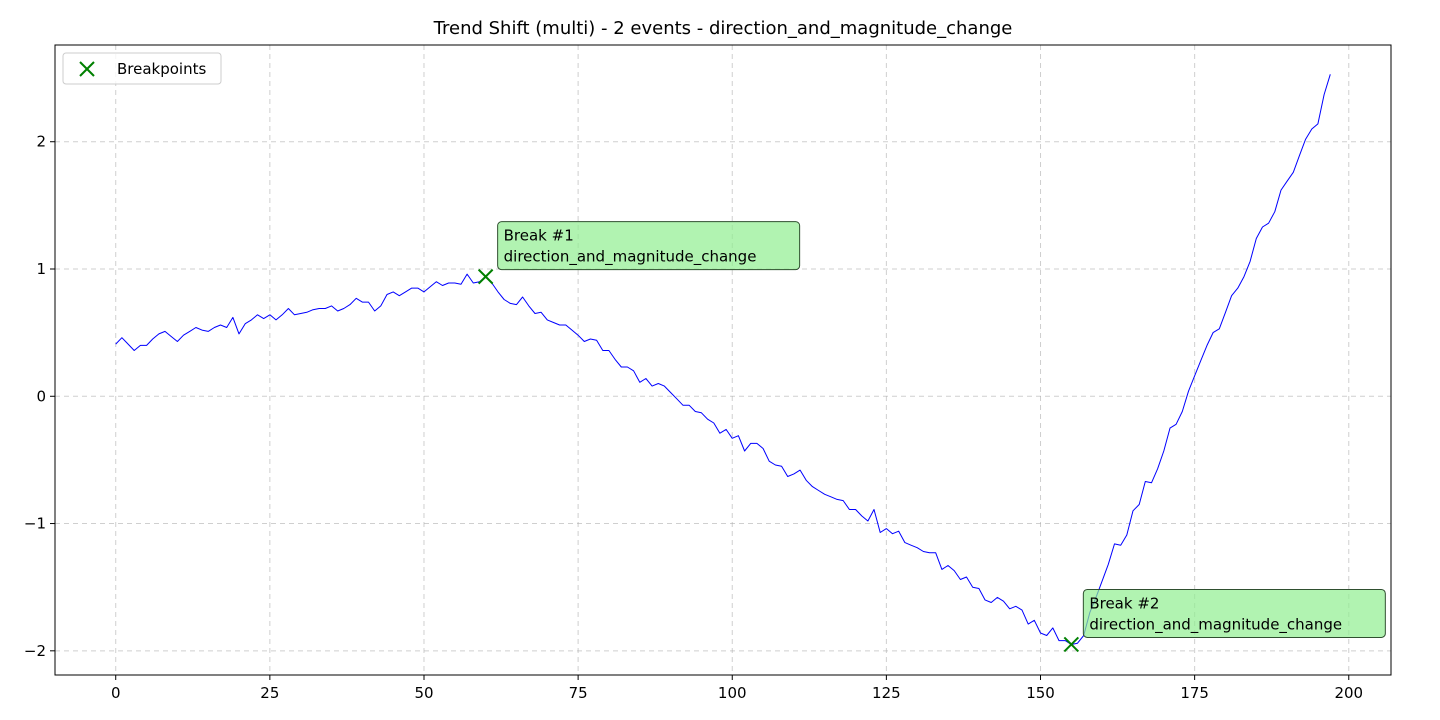 The height and width of the screenshot is (720, 1440). What do you see at coordinates (578, 693) in the screenshot?
I see `x-tick-label-75: 75` at bounding box center [578, 693].